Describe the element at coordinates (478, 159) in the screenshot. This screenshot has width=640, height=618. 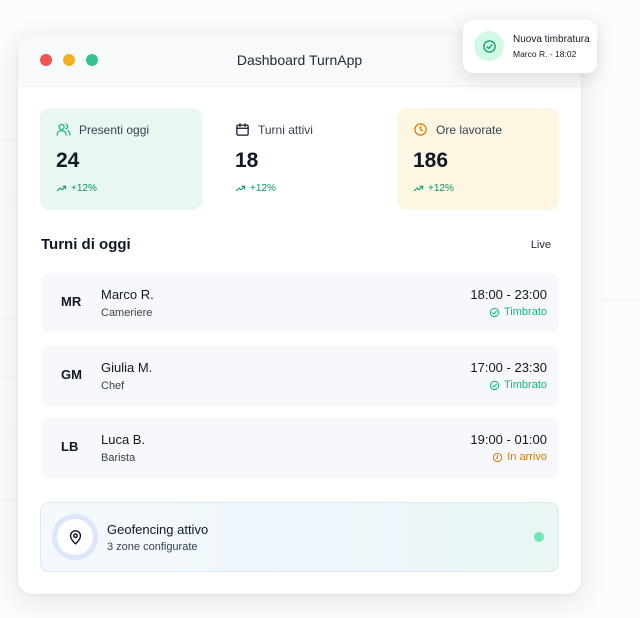
I see `stat-card-hours: Ore lavorate 186 +12%` at that location.